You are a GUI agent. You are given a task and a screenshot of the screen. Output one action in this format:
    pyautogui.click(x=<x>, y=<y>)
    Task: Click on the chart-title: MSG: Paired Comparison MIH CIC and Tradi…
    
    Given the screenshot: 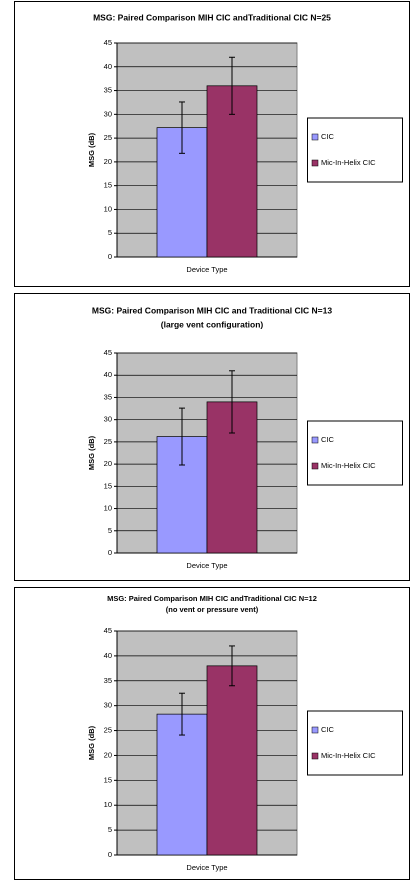 What is the action you would take?
    pyautogui.click(x=212, y=310)
    